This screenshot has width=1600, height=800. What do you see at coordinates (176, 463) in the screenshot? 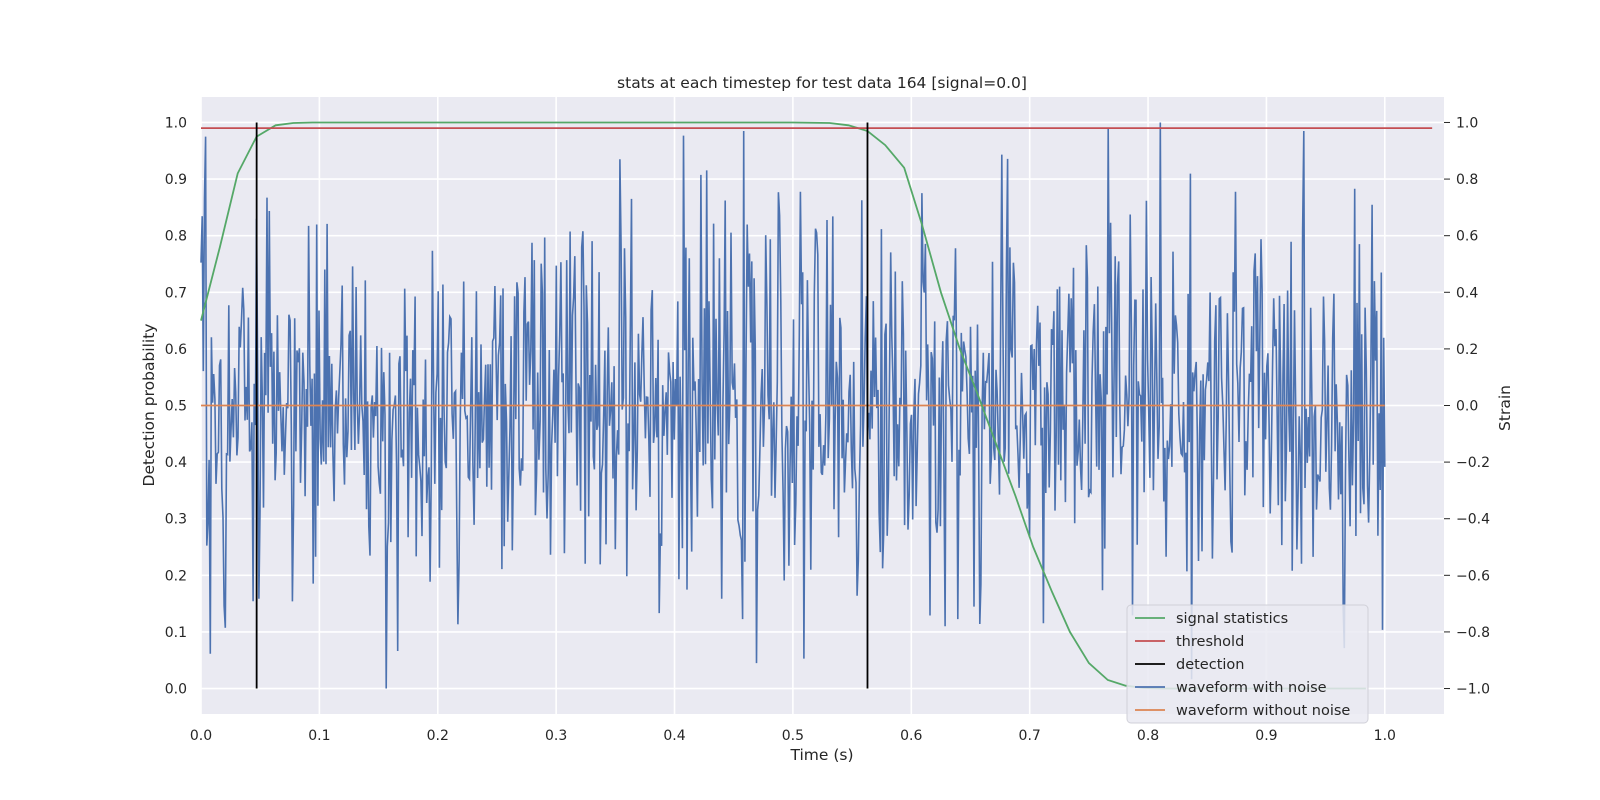
I see `left-tick-label: 0.4` at bounding box center [176, 463].